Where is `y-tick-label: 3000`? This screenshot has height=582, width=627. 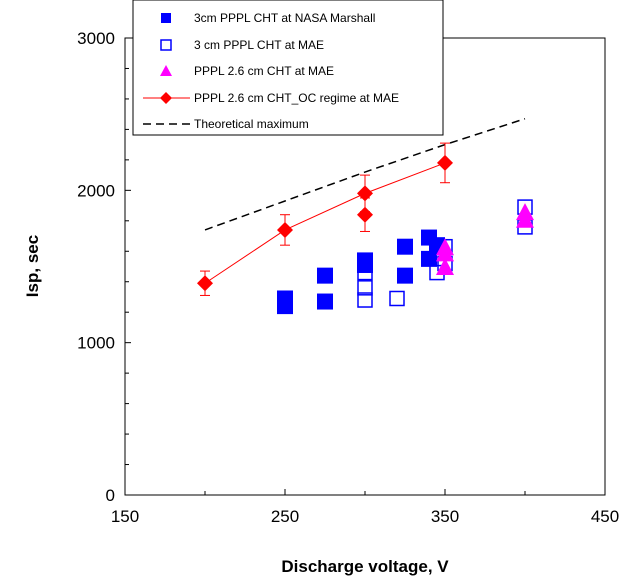
y-tick-label: 3000 is located at coordinates (96, 38).